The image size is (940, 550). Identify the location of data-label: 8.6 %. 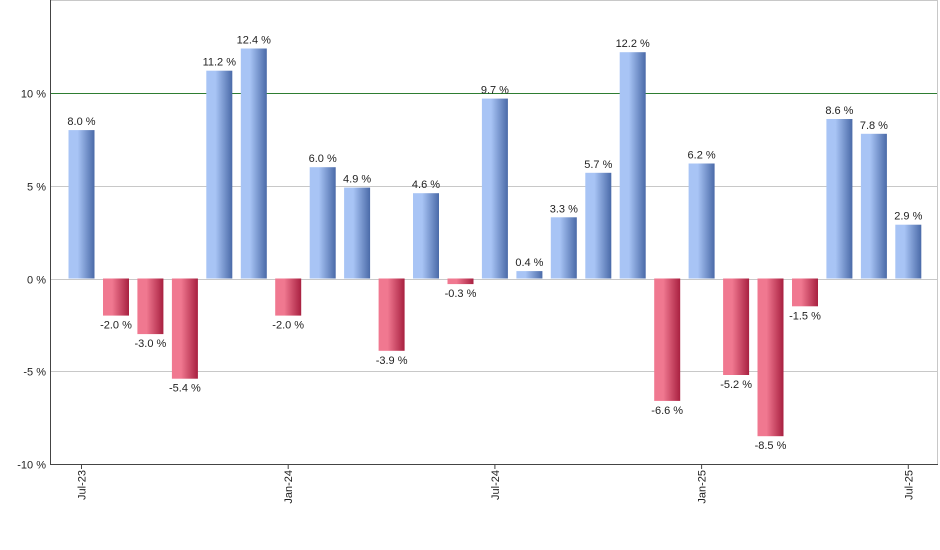
(839, 111).